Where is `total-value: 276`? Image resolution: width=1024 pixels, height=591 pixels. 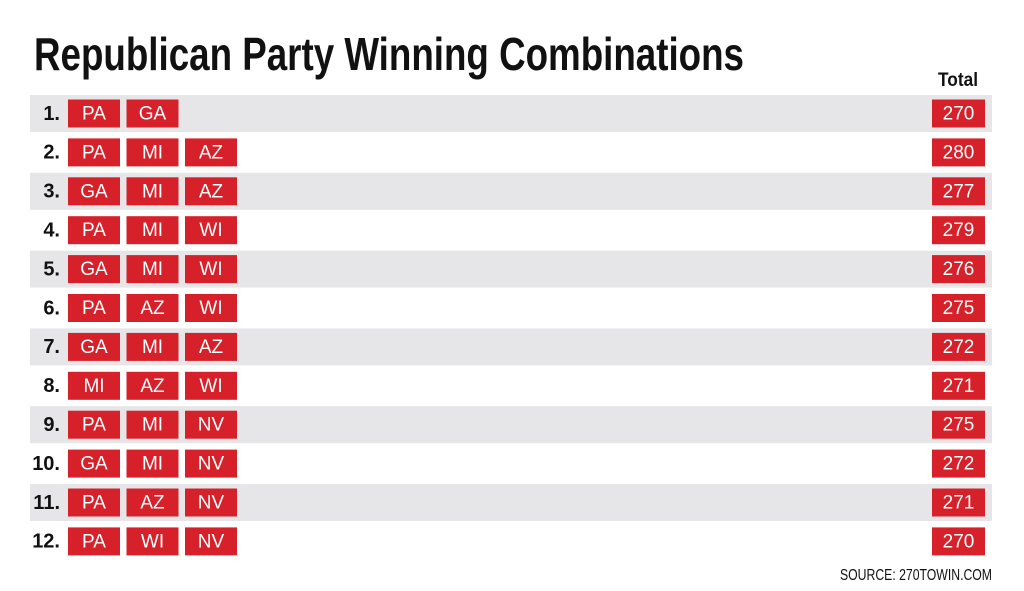
total-value: 276 is located at coordinates (959, 269).